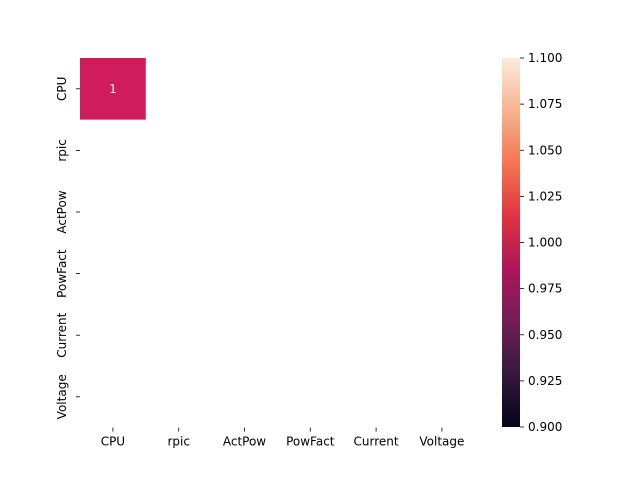  What do you see at coordinates (545, 104) in the screenshot?
I see `colorbar-tick-label: 1.075` at bounding box center [545, 104].